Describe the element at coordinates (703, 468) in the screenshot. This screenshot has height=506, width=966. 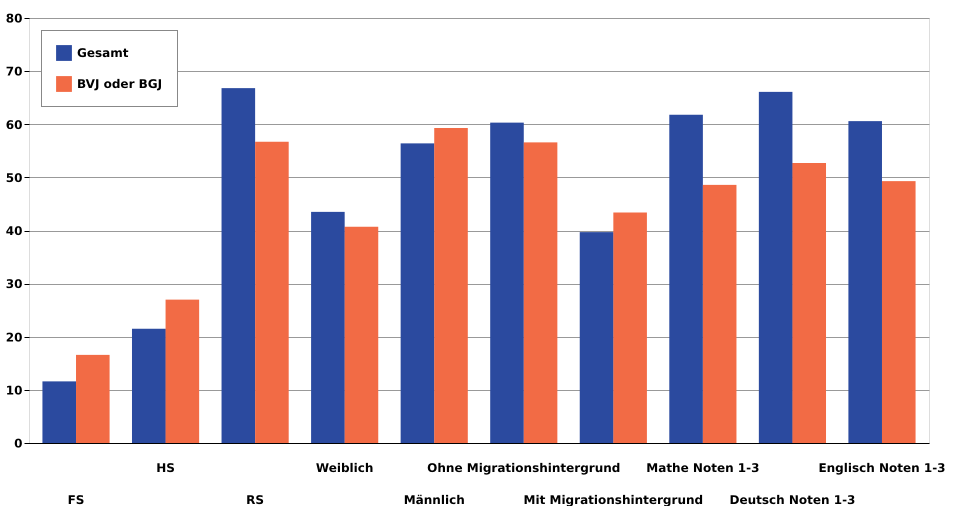
I see `x-tick-label: Mathe Noten 1-3` at that location.